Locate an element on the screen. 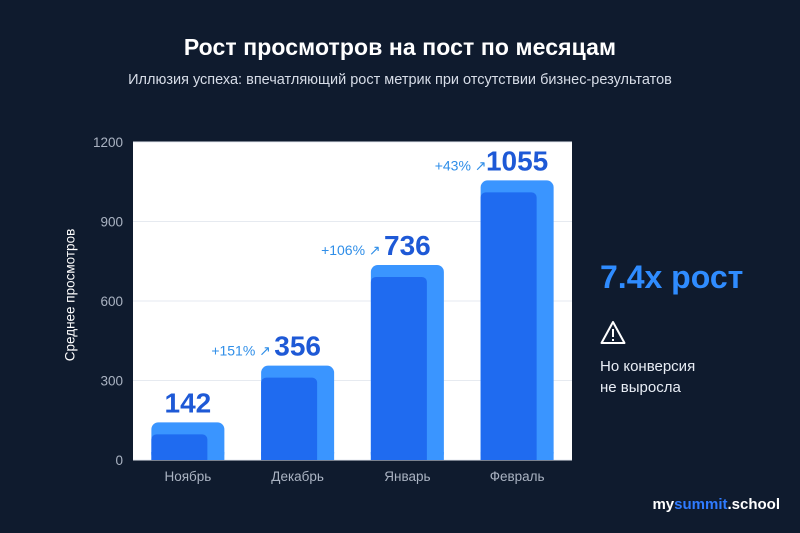 This screenshot has height=533, width=800. x-tick-label: Ноябрь is located at coordinates (187, 476).